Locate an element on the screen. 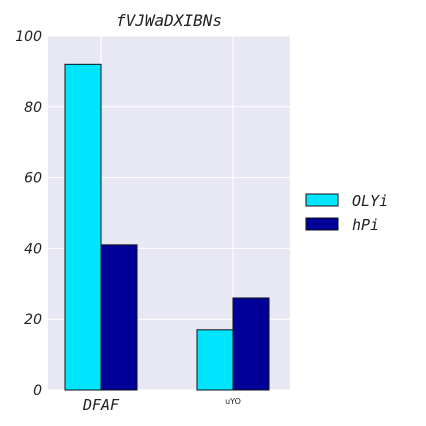 The height and width of the screenshot is (426, 426). y-tick-label: 80 is located at coordinates (33, 108).